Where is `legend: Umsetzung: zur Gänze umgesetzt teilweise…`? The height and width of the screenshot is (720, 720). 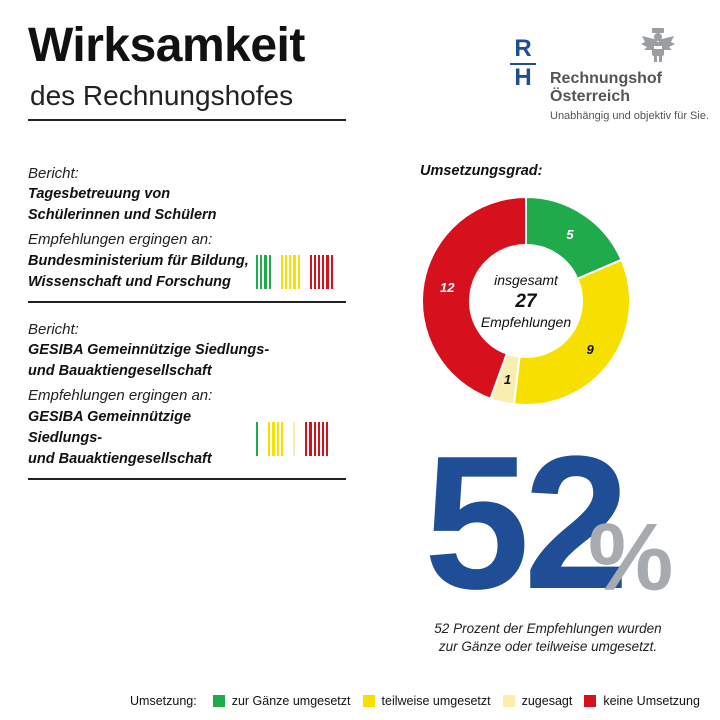
legend: Umsetzung: zur Gänze umgesetzt teilweise… is located at coordinates (415, 701).